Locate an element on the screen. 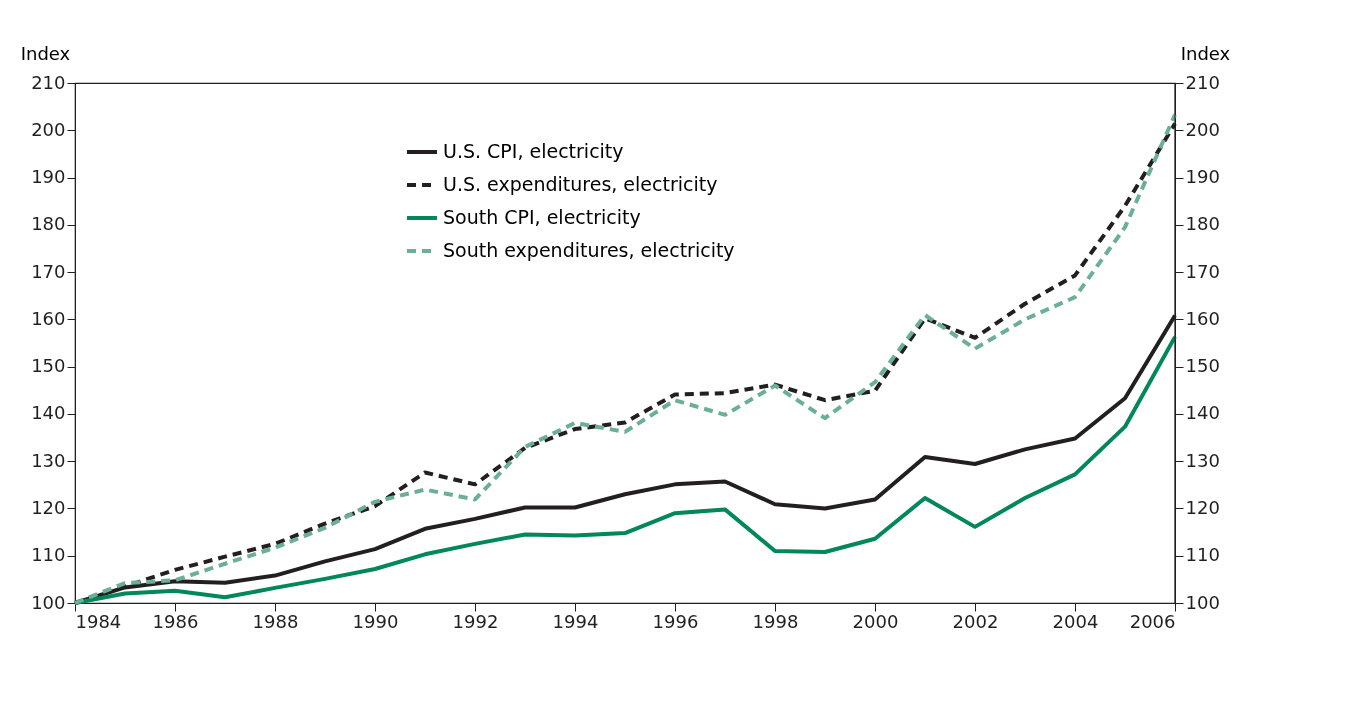 The width and height of the screenshot is (1360, 720). x-tick-label: 1994 is located at coordinates (575, 621).